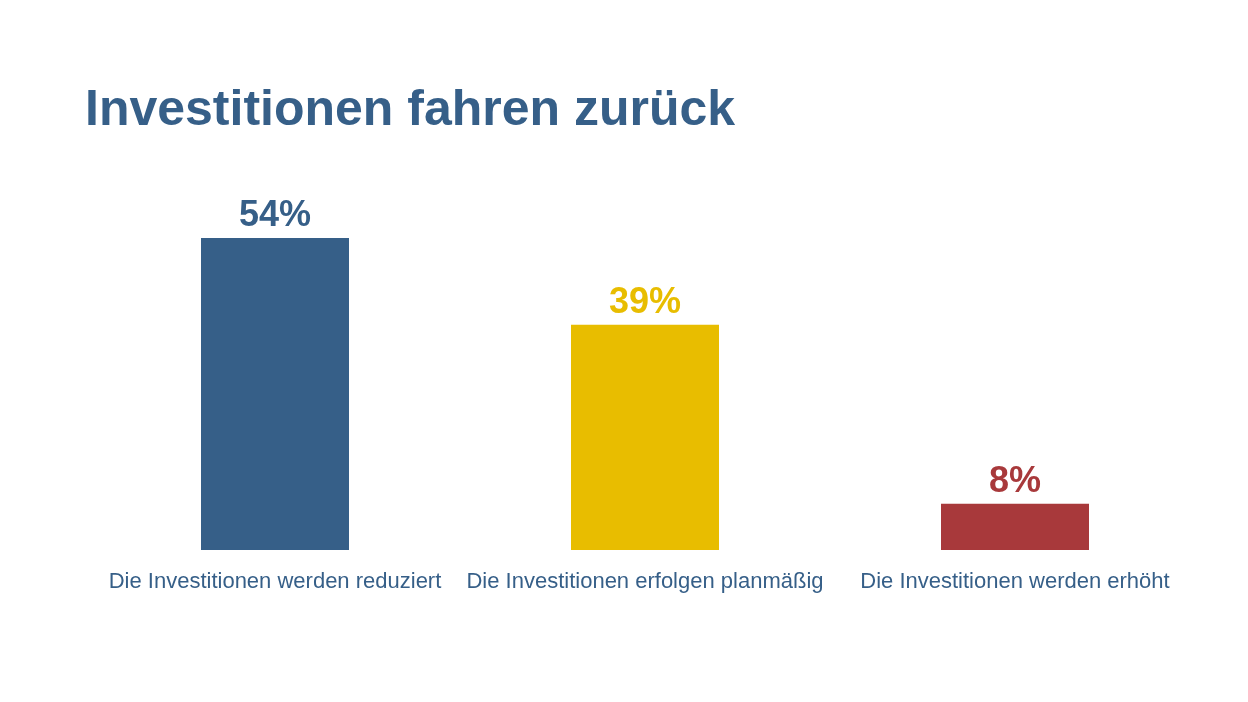 This screenshot has width=1248, height=702. What do you see at coordinates (645, 300) in the screenshot?
I see `data-label: 39%` at bounding box center [645, 300].